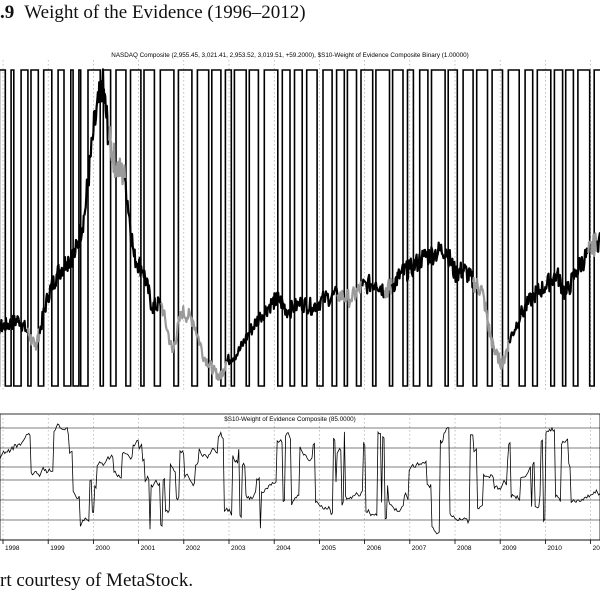  I want to click on x-tick-label-1998: 1998, so click(12, 548).